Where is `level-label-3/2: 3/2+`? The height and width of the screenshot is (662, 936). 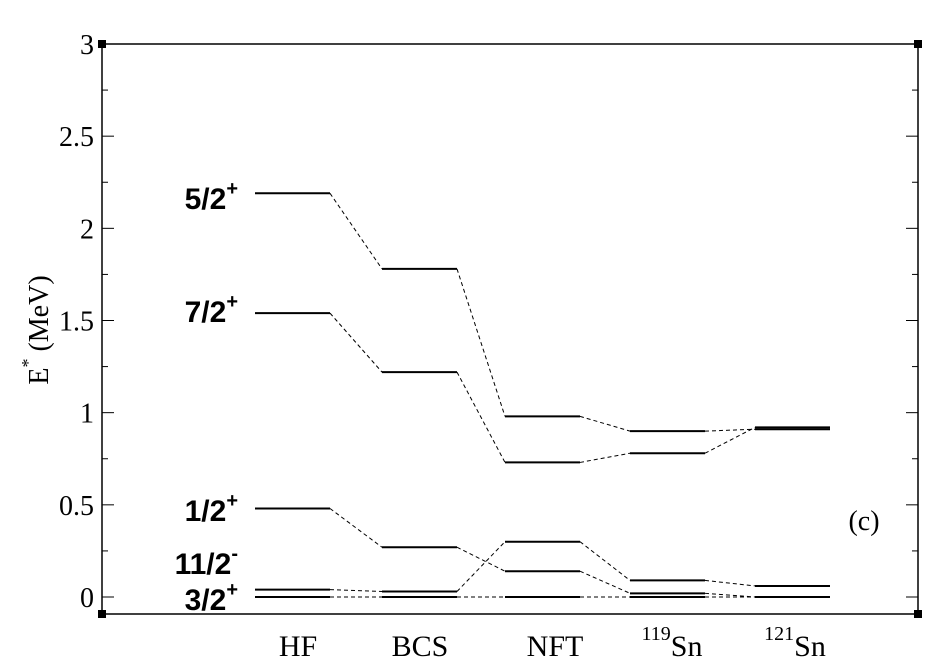
level-label-3/2: 3/2+ is located at coordinates (211, 598).